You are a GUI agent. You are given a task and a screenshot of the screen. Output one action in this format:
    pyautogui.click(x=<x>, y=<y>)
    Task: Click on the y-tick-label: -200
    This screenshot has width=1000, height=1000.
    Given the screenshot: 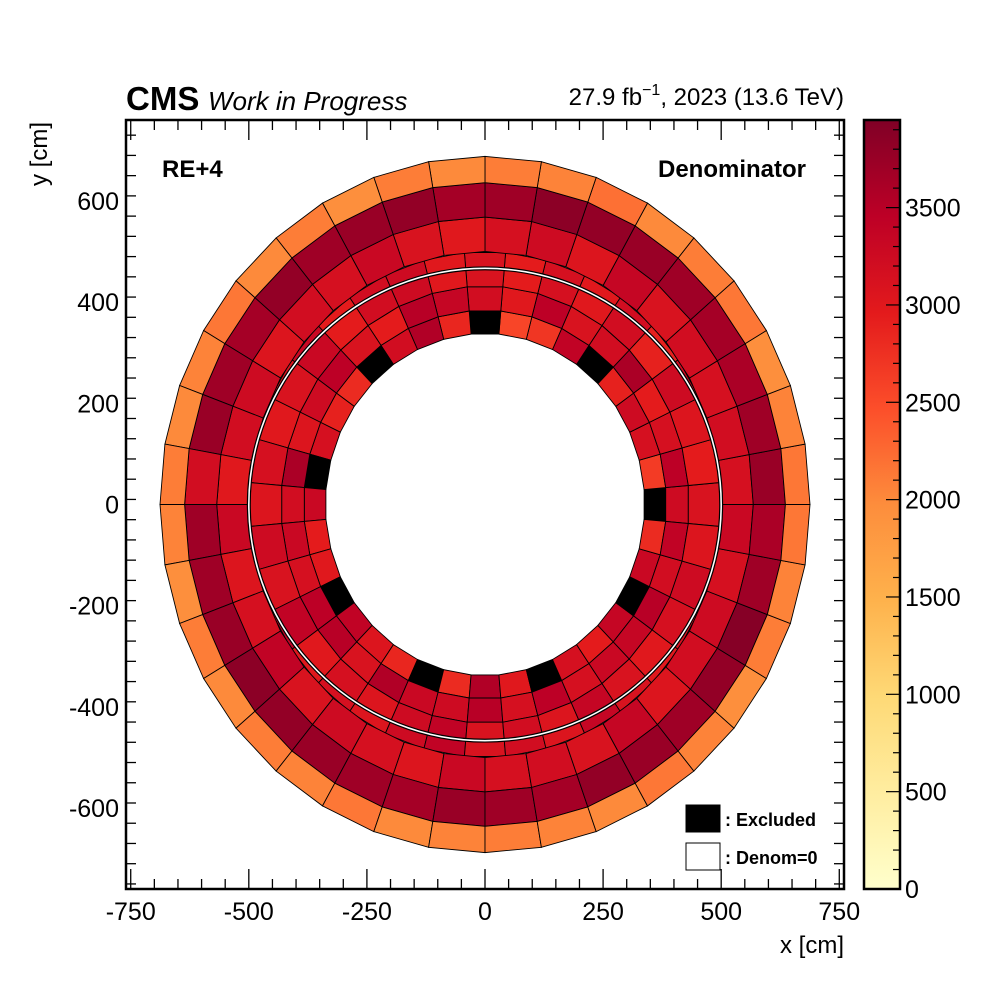 What is the action you would take?
    pyautogui.click(x=94, y=607)
    